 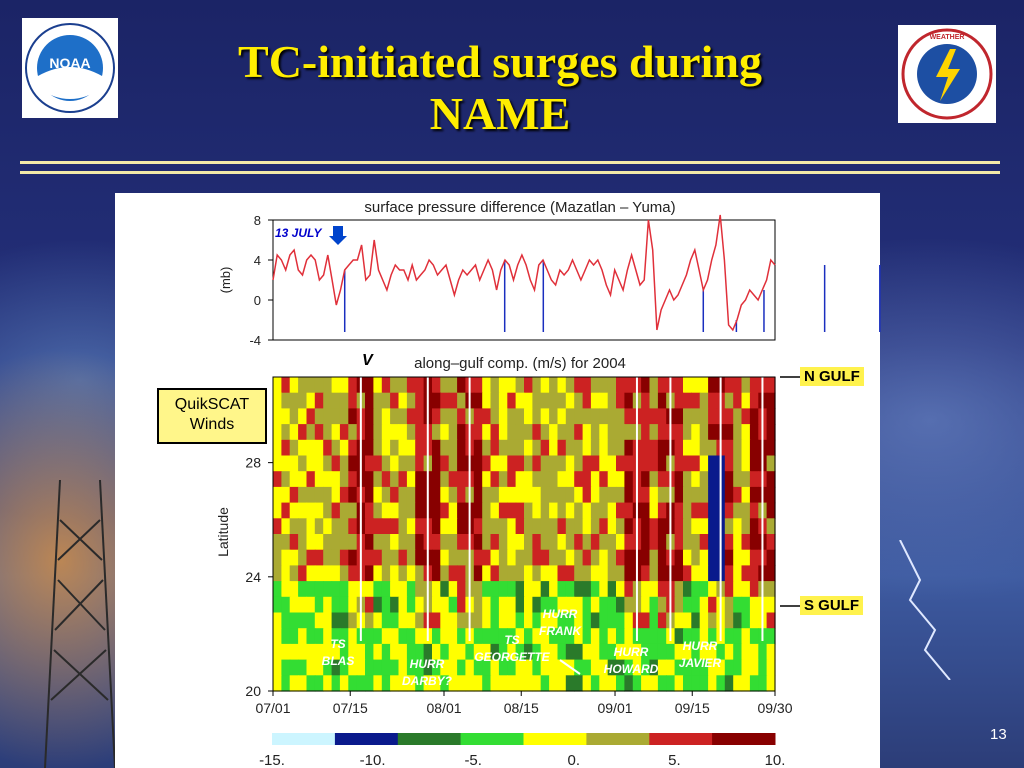 I want to click on title-line-2: NAME, so click(x=500, y=113).